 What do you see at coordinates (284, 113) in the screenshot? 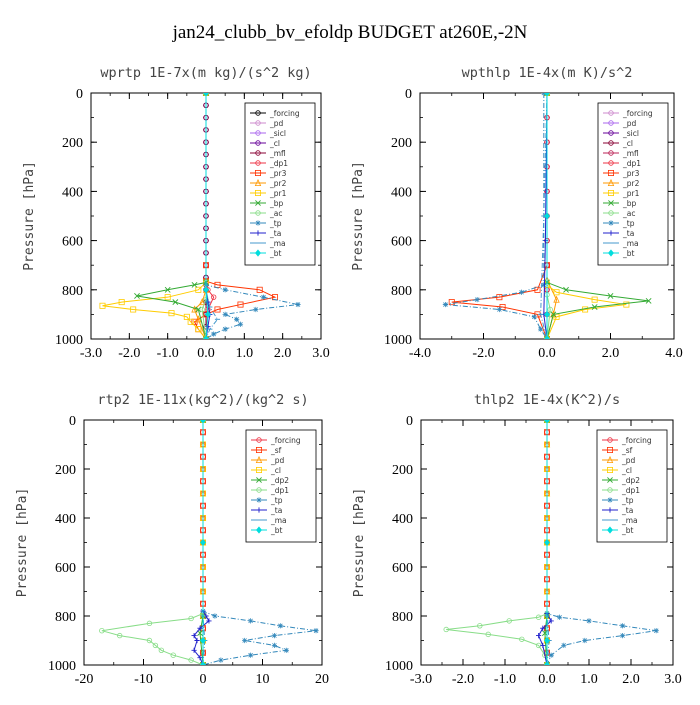
I see `legend-entry: _forcing` at bounding box center [284, 113].